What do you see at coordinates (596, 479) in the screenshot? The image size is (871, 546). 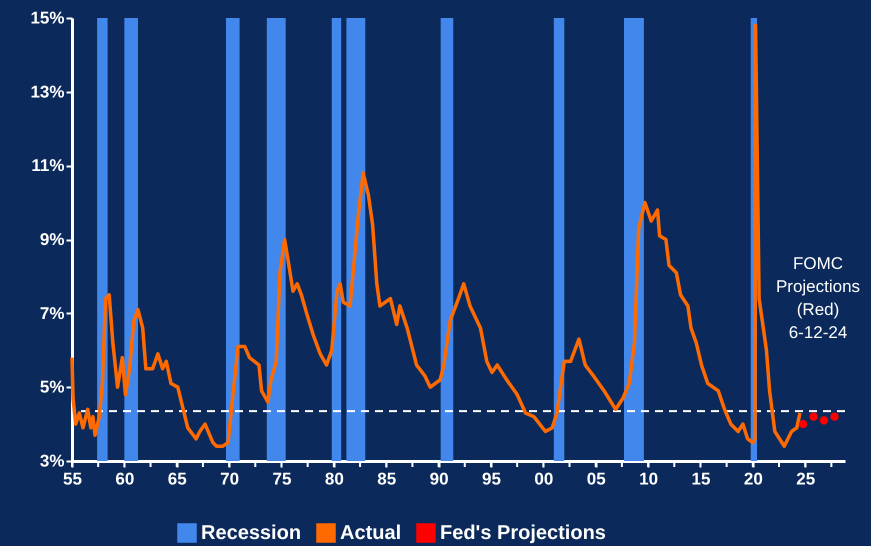 I see `x-tick-label: 05` at bounding box center [596, 479].